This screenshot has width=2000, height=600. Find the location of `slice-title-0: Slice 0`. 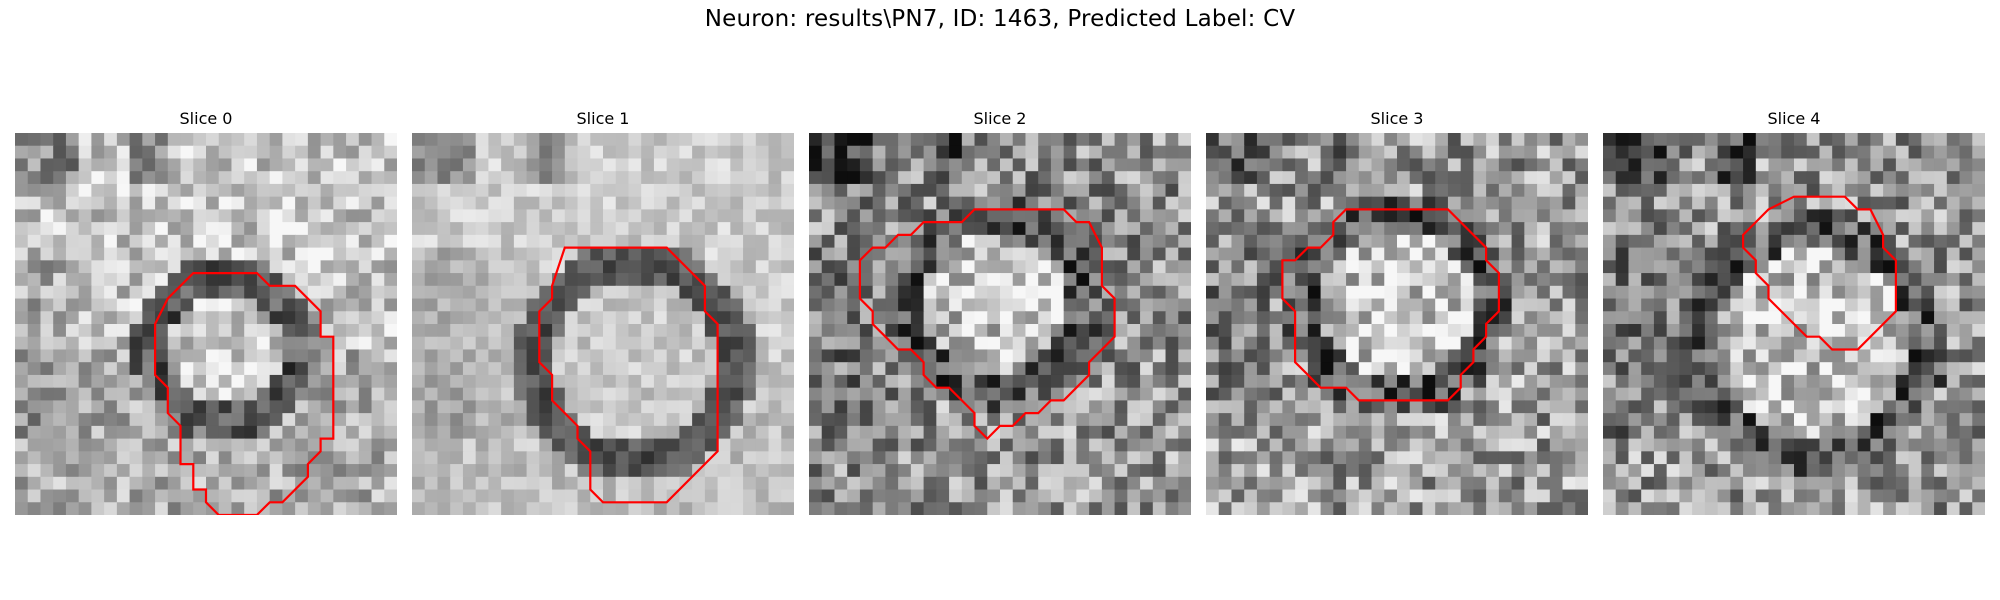

slice-title-0: Slice 0 is located at coordinates (206, 118).